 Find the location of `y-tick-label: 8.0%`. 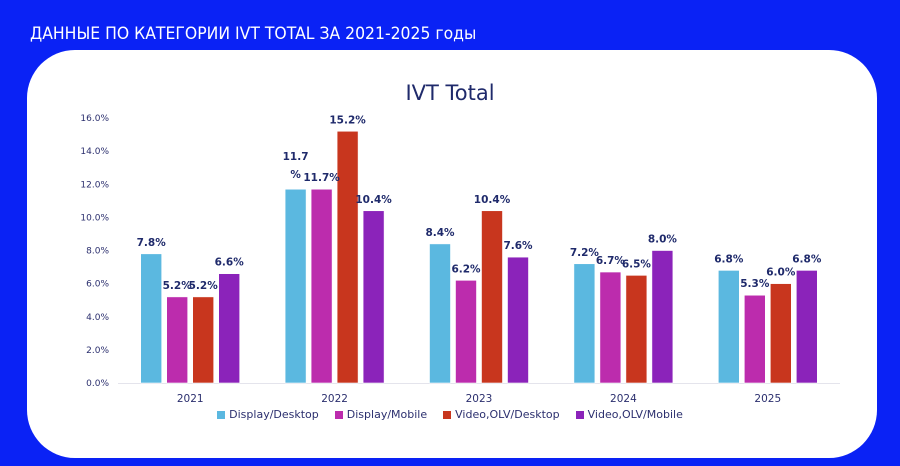

y-tick-label: 8.0% is located at coordinates (97, 252).